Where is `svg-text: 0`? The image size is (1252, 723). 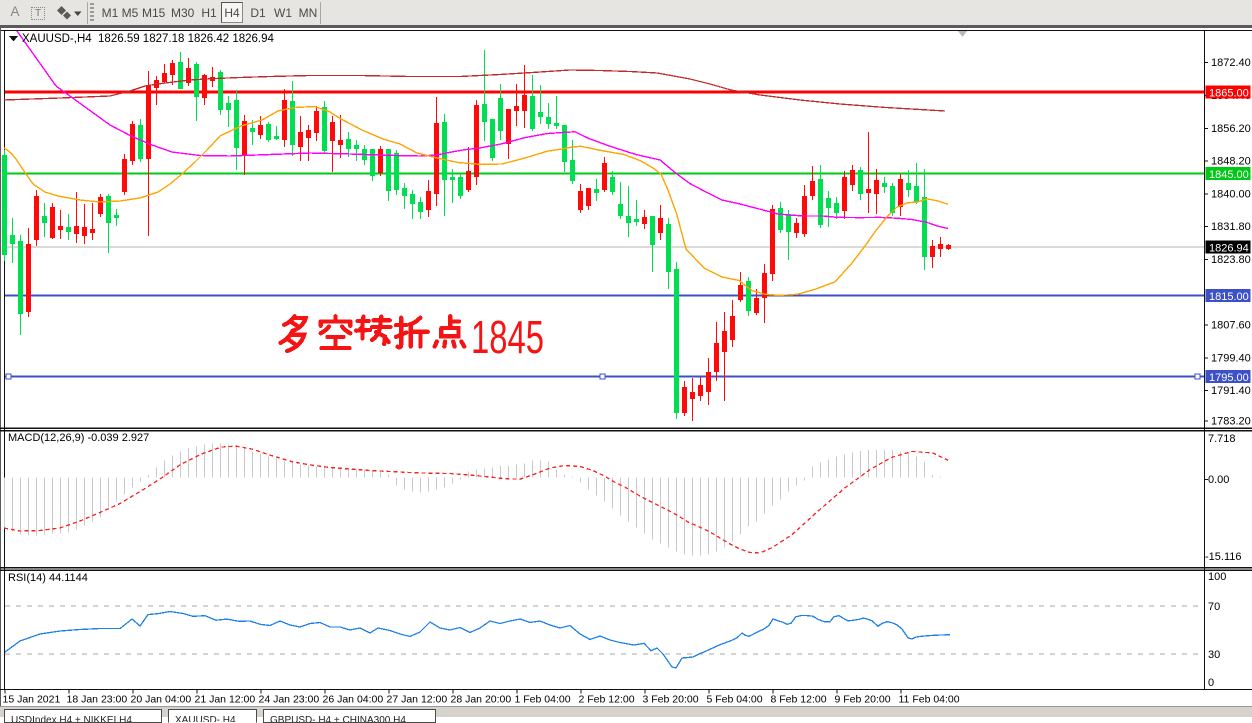 svg-text: 0 is located at coordinates (1211, 683).